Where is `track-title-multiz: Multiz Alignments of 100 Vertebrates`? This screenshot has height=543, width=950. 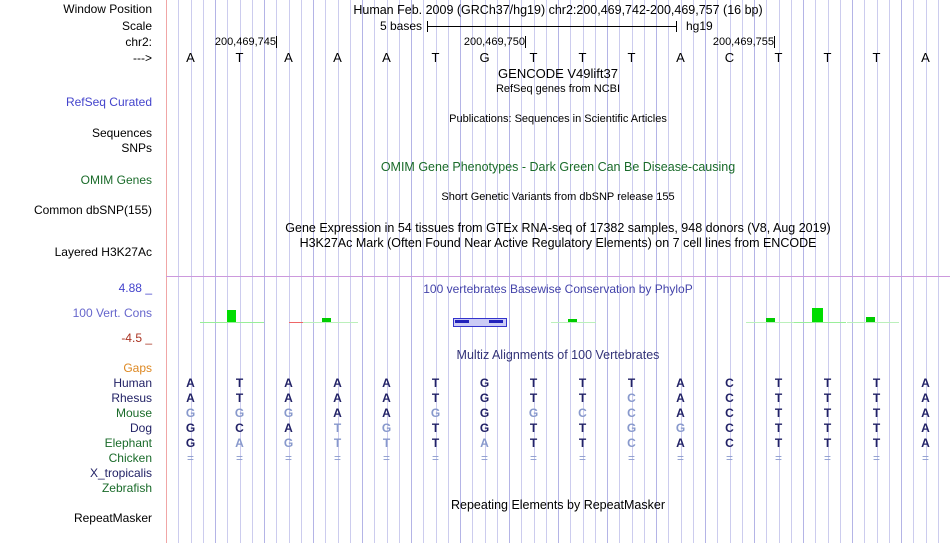 track-title-multiz: Multiz Alignments of 100 Vertebrates is located at coordinates (558, 355).